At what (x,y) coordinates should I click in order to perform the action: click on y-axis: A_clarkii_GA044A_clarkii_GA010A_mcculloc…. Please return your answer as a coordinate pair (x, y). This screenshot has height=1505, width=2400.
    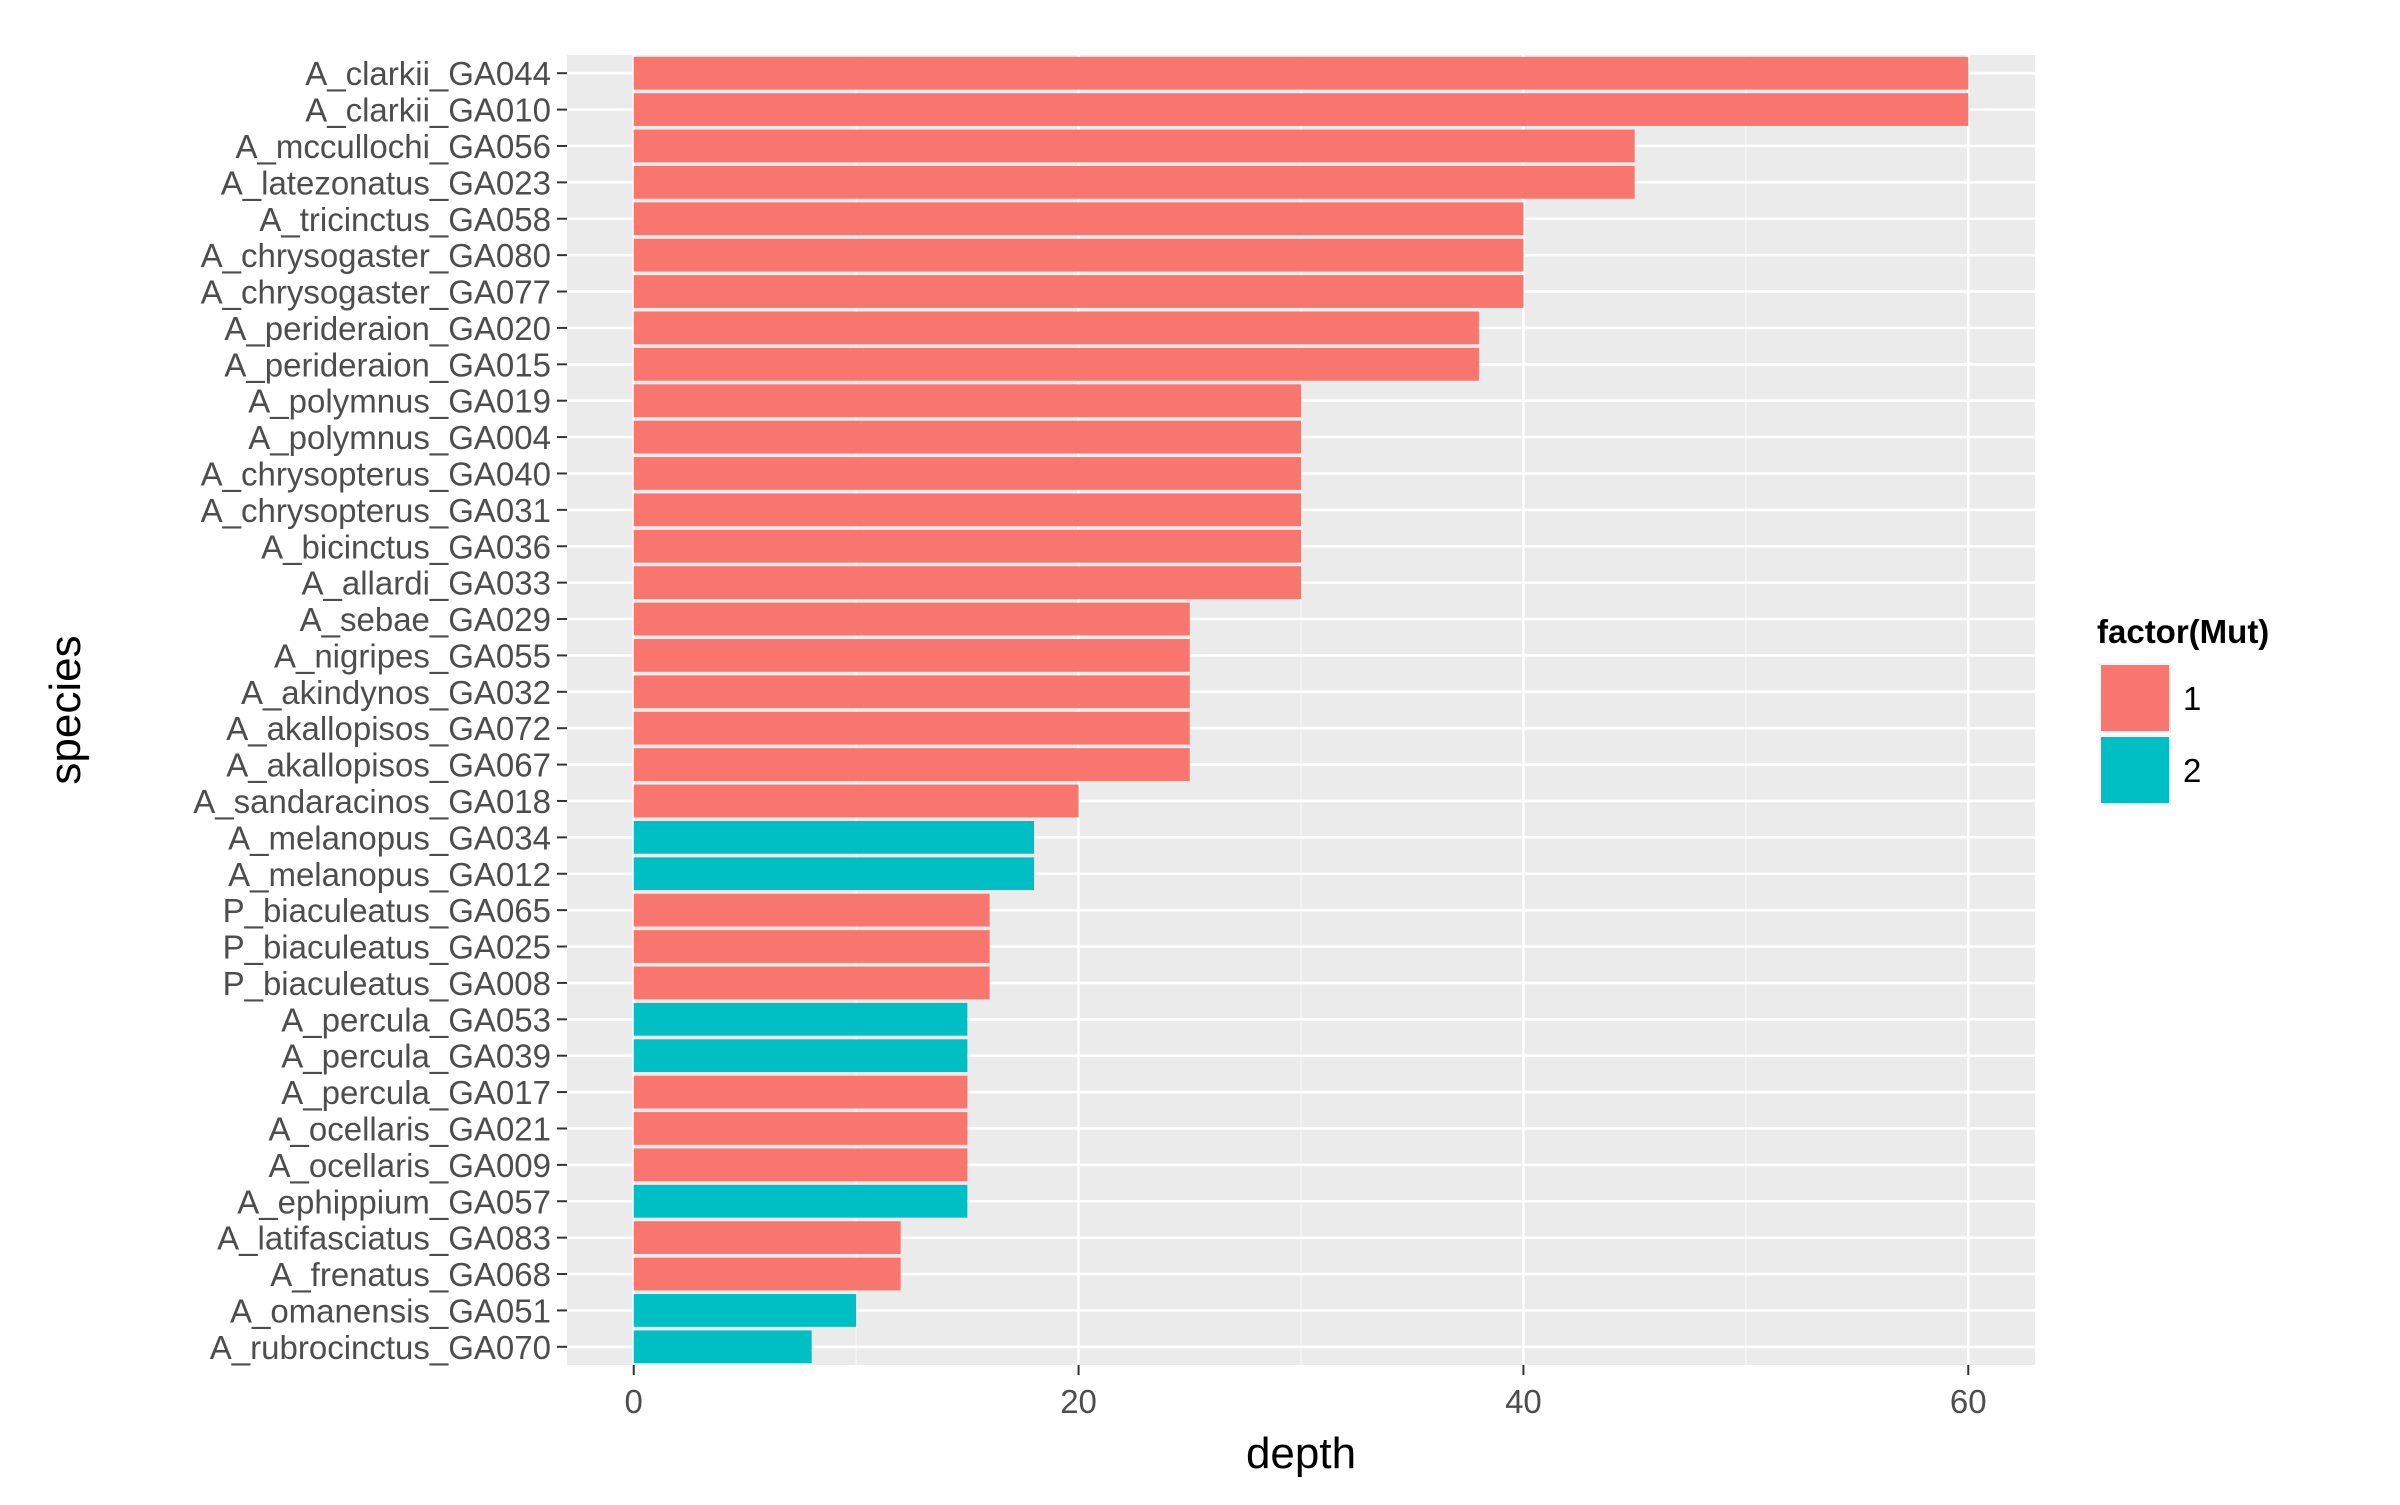
    Looking at the image, I should click on (380, 710).